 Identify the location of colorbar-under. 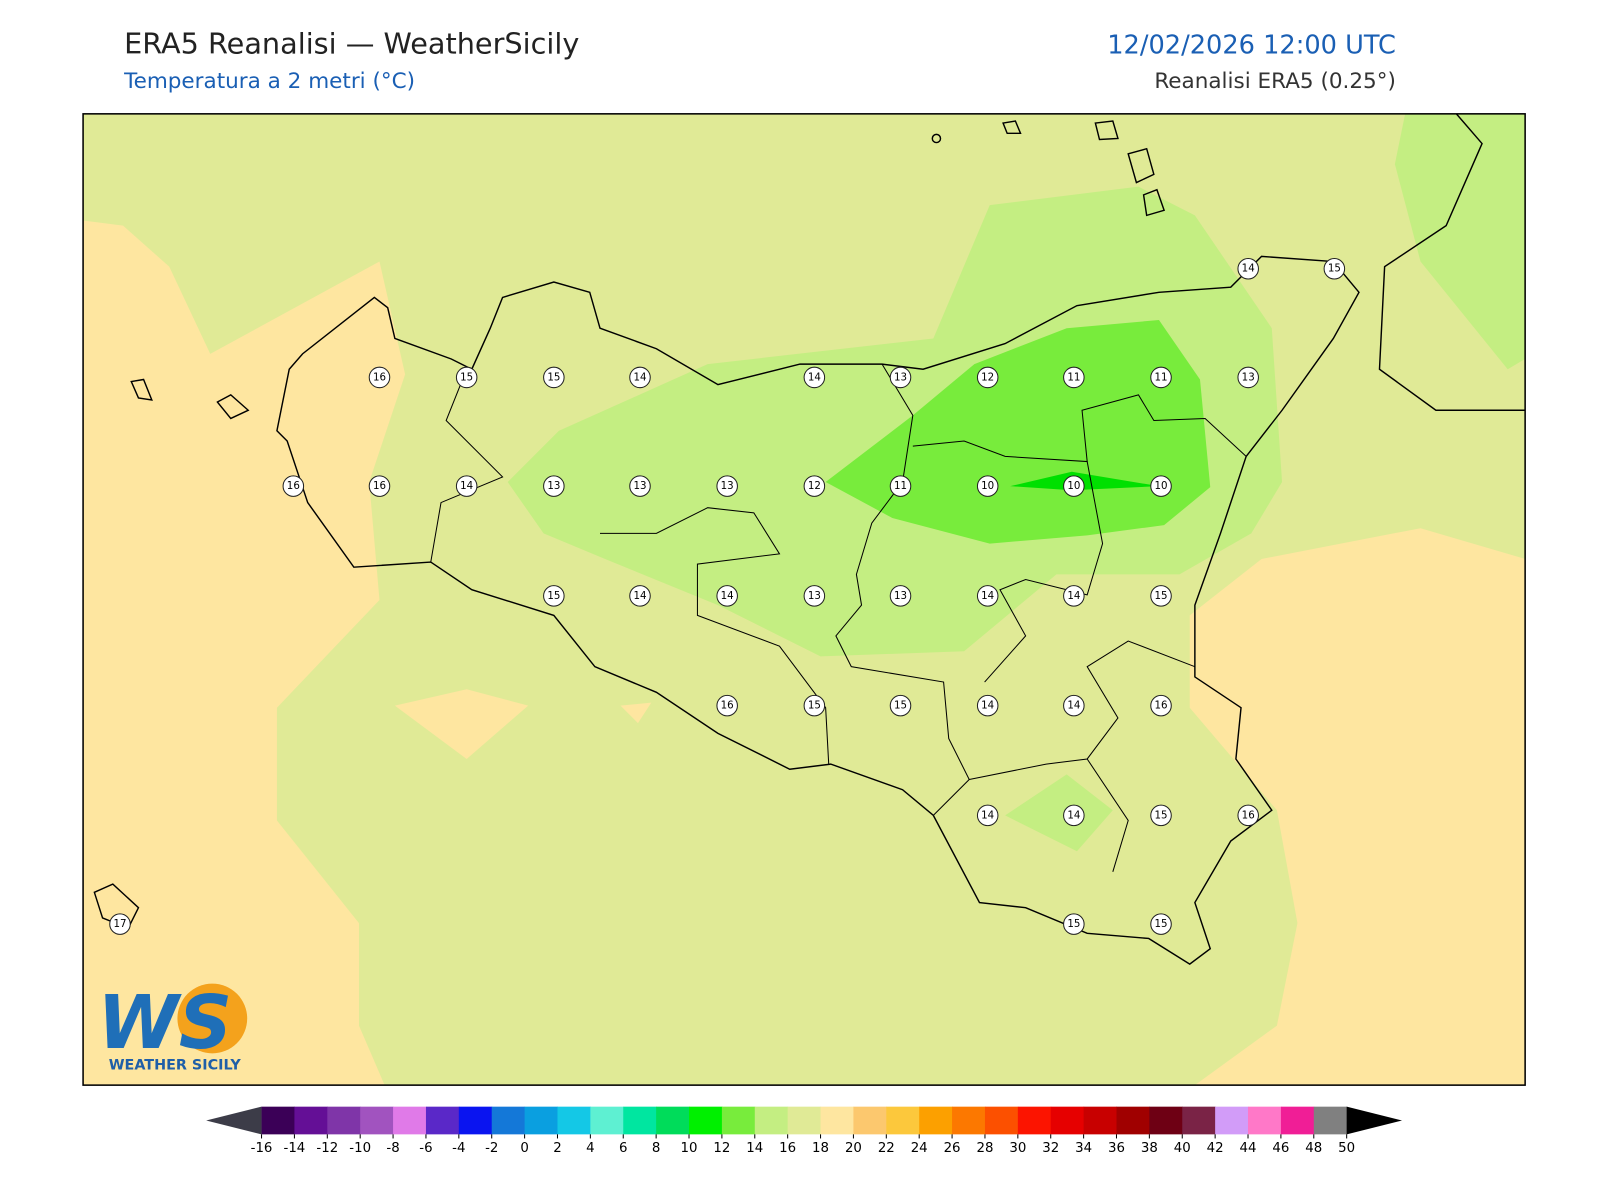
(234, 1120).